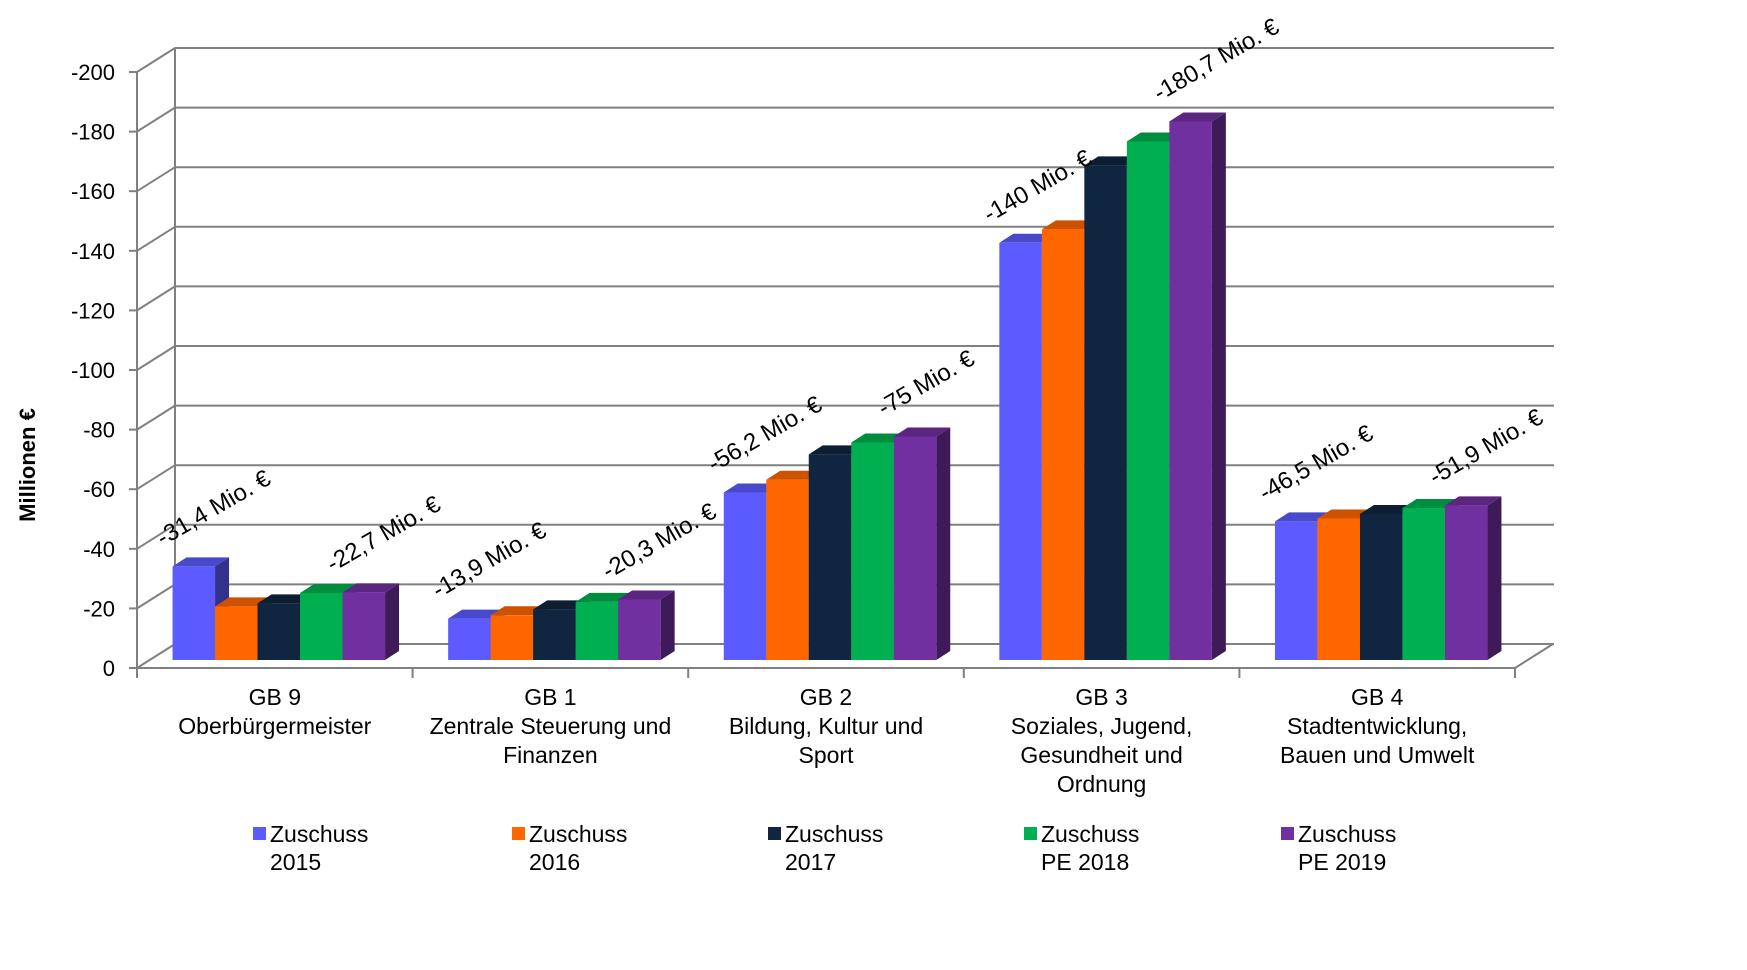  What do you see at coordinates (578, 848) in the screenshot?
I see `legend-label: Zuschuss 2016` at bounding box center [578, 848].